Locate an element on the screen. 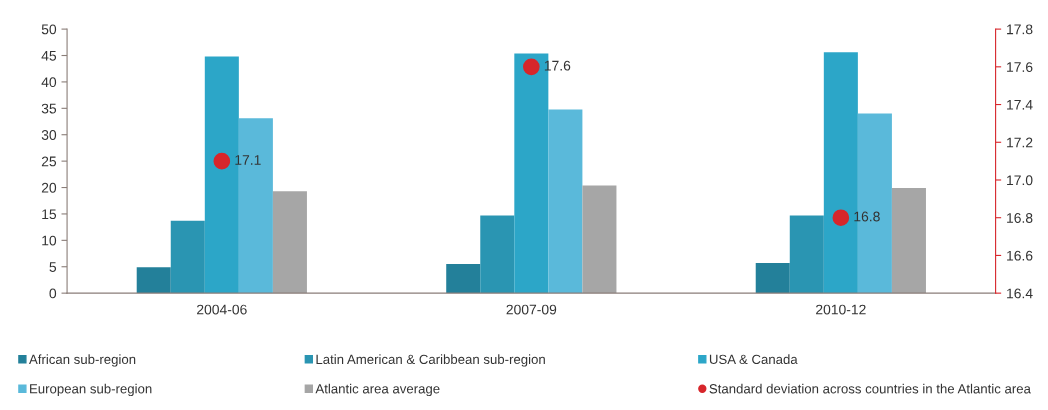 The width and height of the screenshot is (1048, 410). legend-label: Standard deviation across countries in the Atlantic area is located at coordinates (870, 388).